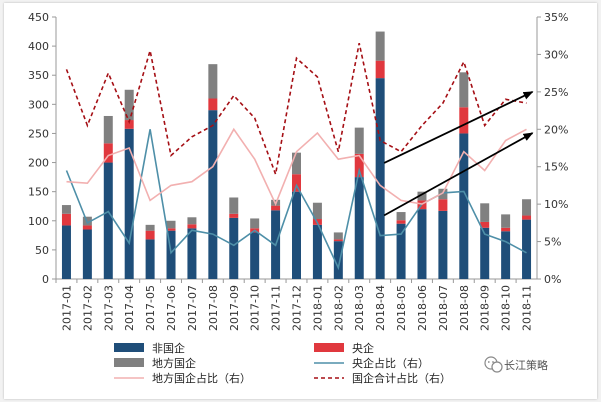  Describe the element at coordinates (363, 348) in the screenshot. I see `legend-label: 央企` at that location.